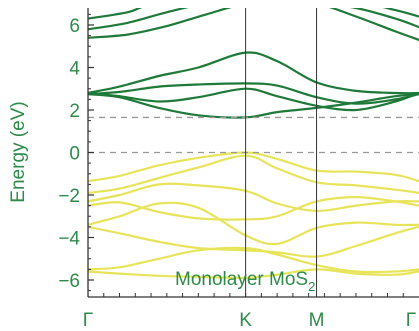  I want to click on y-axis-ticks: −6 −4 −2 0 2 4 6, so click(76, 152).